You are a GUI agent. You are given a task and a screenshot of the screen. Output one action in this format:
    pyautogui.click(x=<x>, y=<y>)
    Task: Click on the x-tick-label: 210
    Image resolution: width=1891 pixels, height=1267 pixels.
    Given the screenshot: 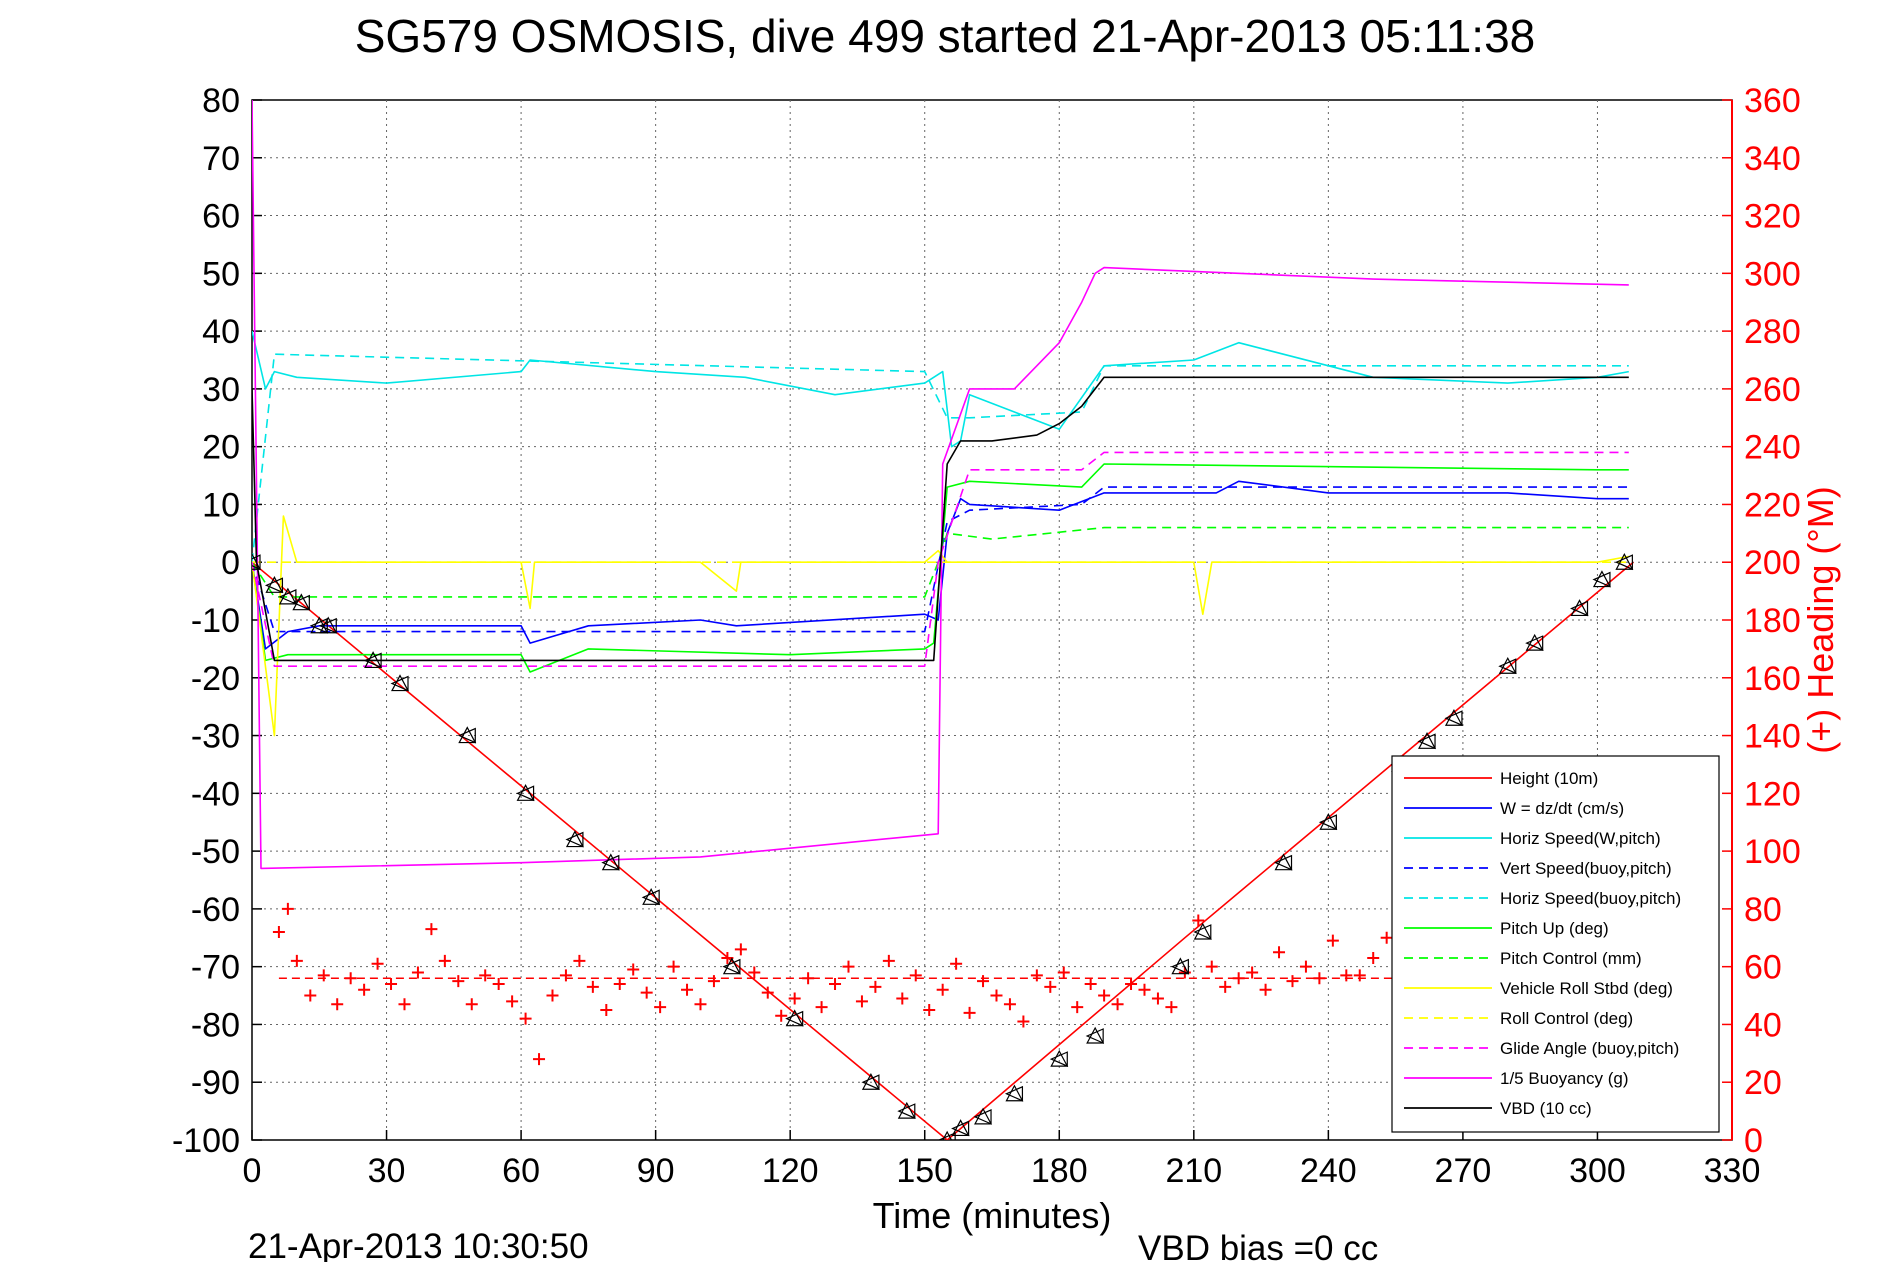 What is the action you would take?
    pyautogui.click(x=1193, y=1171)
    